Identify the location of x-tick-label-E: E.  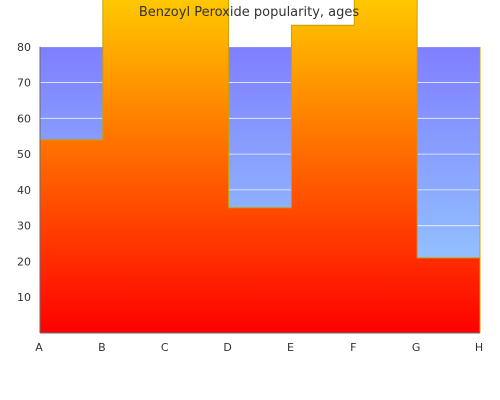
(290, 347).